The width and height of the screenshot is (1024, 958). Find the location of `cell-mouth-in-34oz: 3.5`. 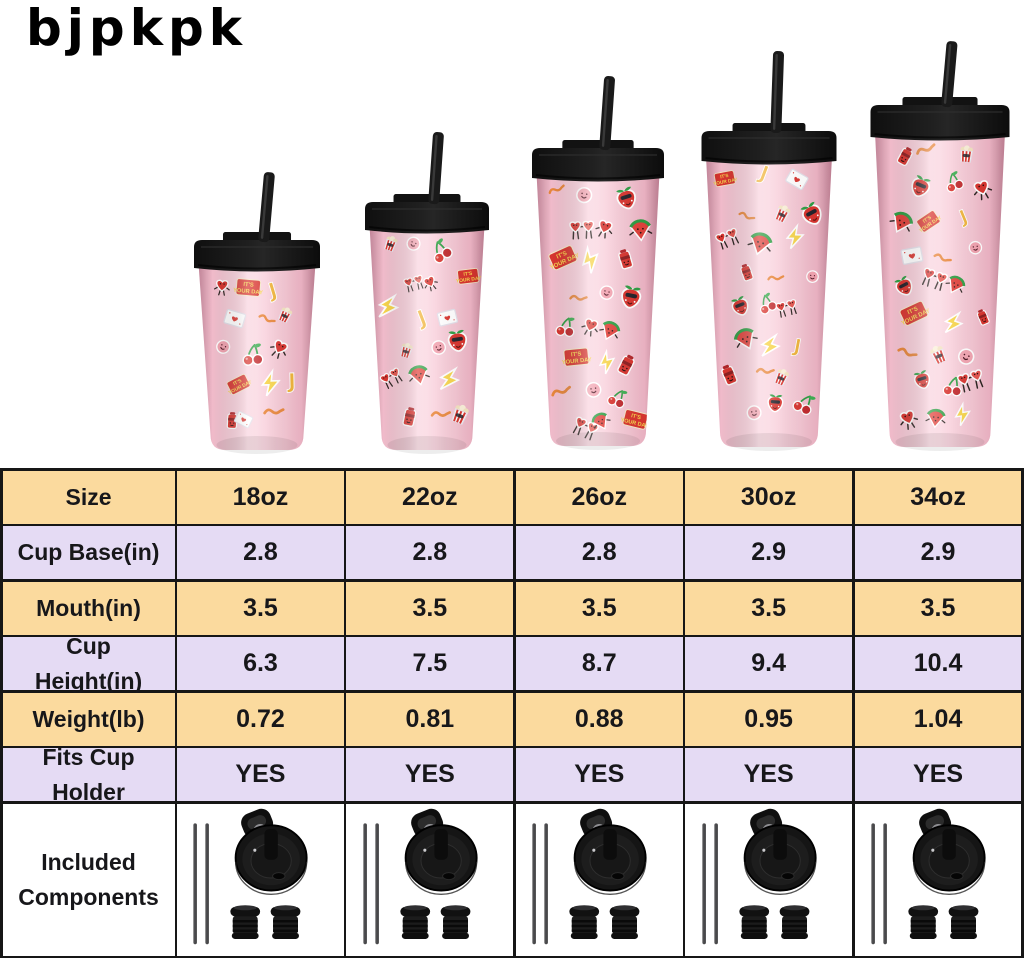

cell-mouth-in-34oz: 3.5 is located at coordinates (938, 608).